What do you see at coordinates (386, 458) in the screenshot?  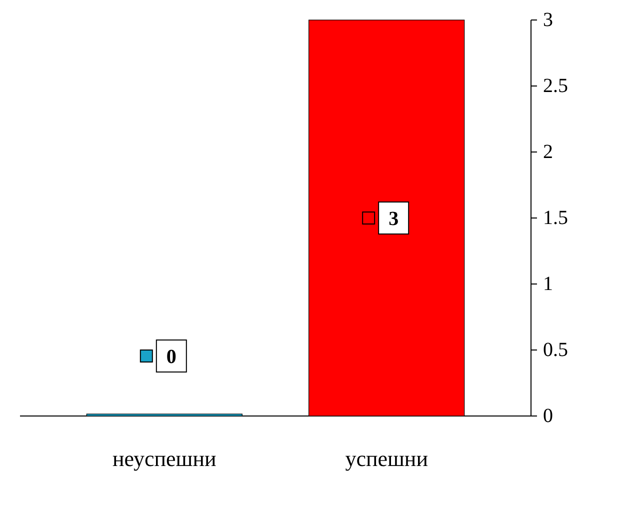 I see `x-tick-label: успешни` at bounding box center [386, 458].